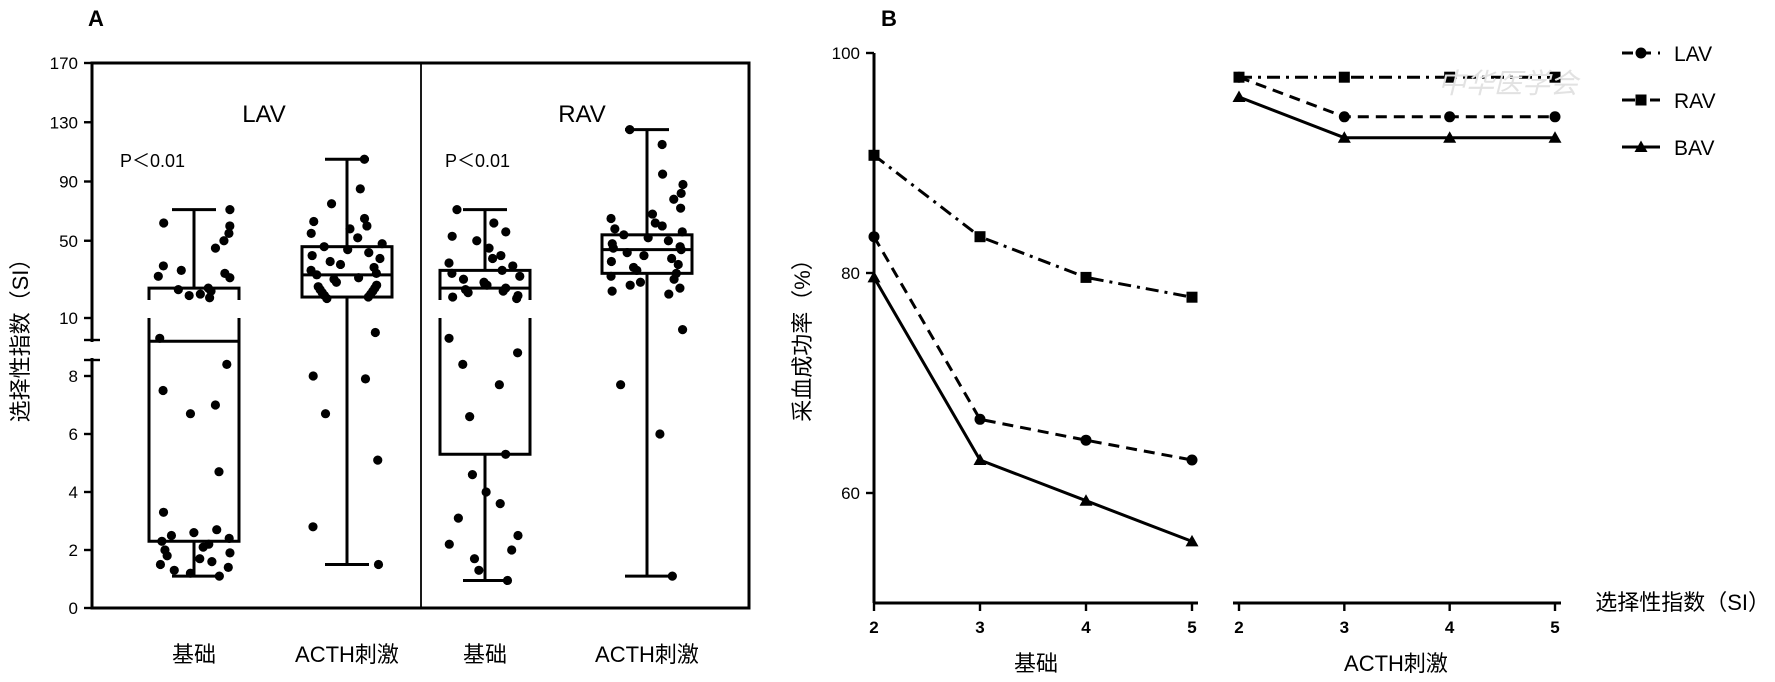 The image size is (1775, 682). What do you see at coordinates (485, 654) in the screenshot?
I see `category-label-rav-baseline: 基础` at bounding box center [485, 654].